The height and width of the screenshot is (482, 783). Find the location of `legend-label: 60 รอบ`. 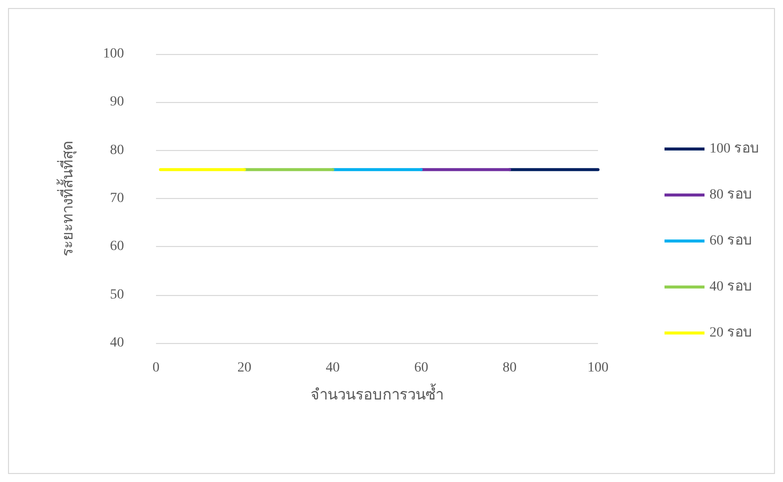

legend-label: 60 รอบ is located at coordinates (731, 241).